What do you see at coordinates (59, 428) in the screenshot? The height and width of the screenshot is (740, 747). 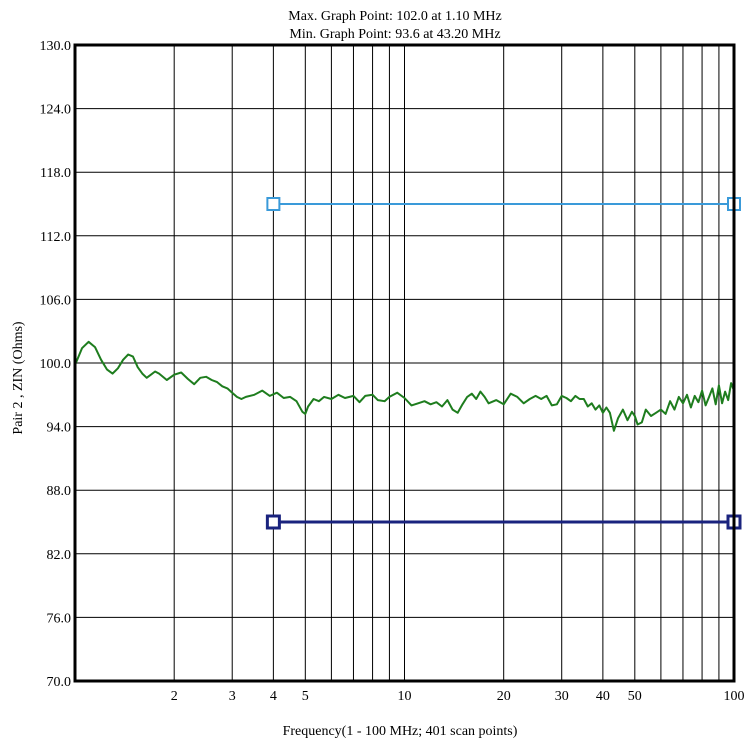 I see `y-tick-label: 94.0` at bounding box center [59, 428].